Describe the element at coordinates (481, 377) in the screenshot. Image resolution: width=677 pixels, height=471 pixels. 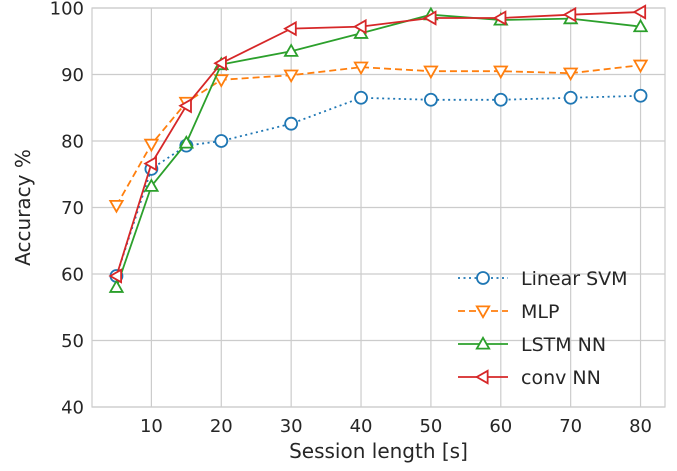
I see `legend-marker-conv-nn` at that location.